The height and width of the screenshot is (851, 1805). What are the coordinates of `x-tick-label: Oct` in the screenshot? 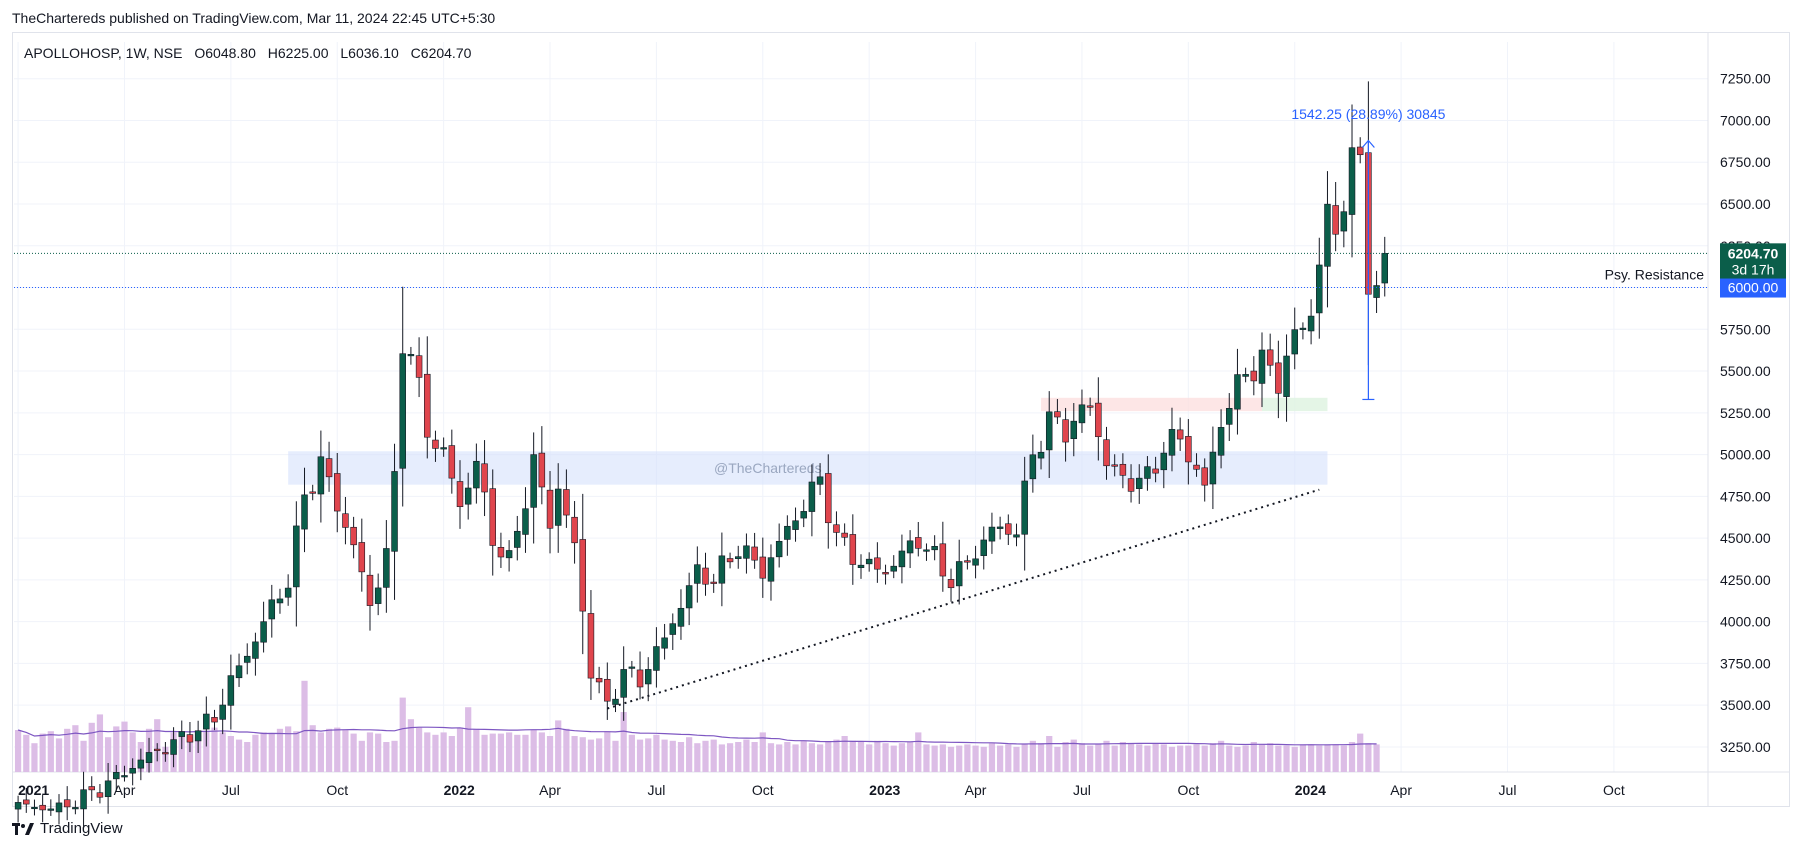 It's located at (763, 790).